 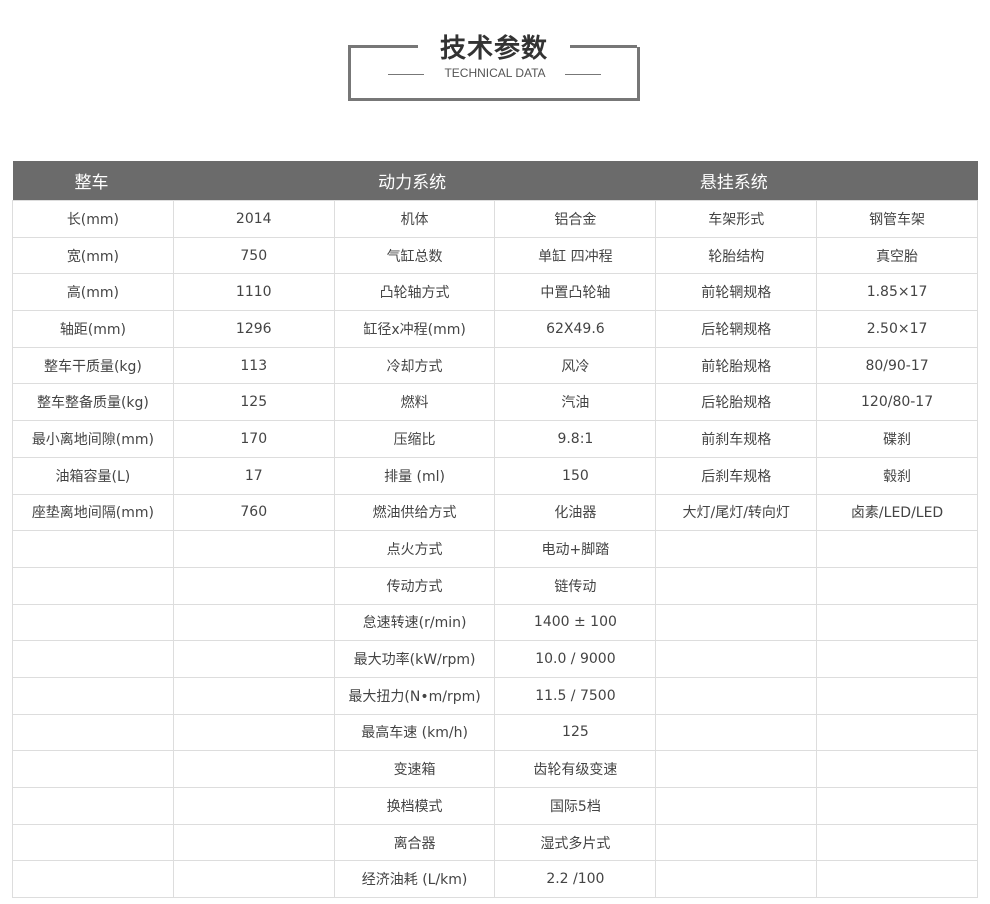 I want to click on table-row: 最小离地间隙(mm) 170 压缩比 9.8:1 前刹车规格 碟刹, so click(x=495, y=439).